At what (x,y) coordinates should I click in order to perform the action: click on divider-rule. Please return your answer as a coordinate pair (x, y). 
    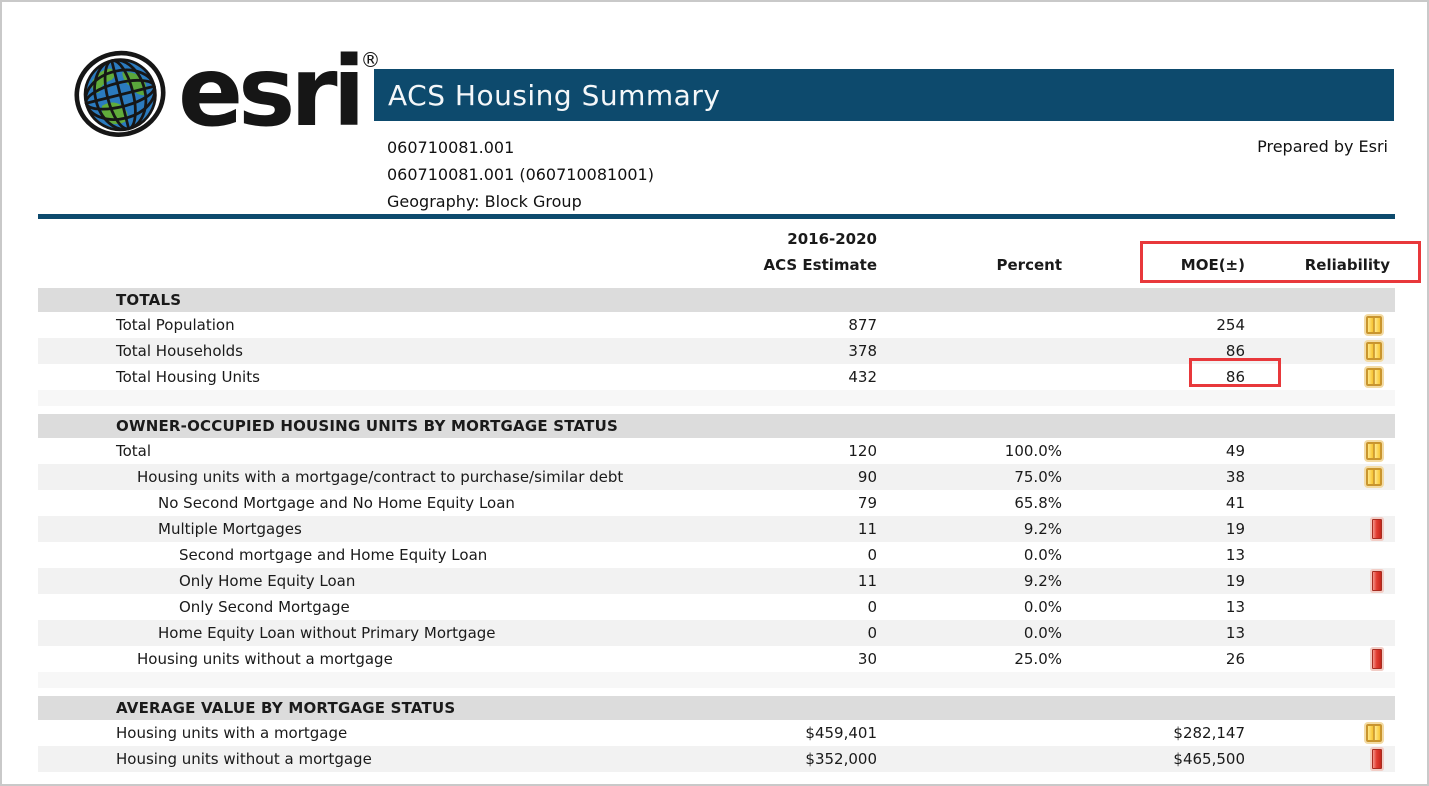
    Looking at the image, I should click on (716, 216).